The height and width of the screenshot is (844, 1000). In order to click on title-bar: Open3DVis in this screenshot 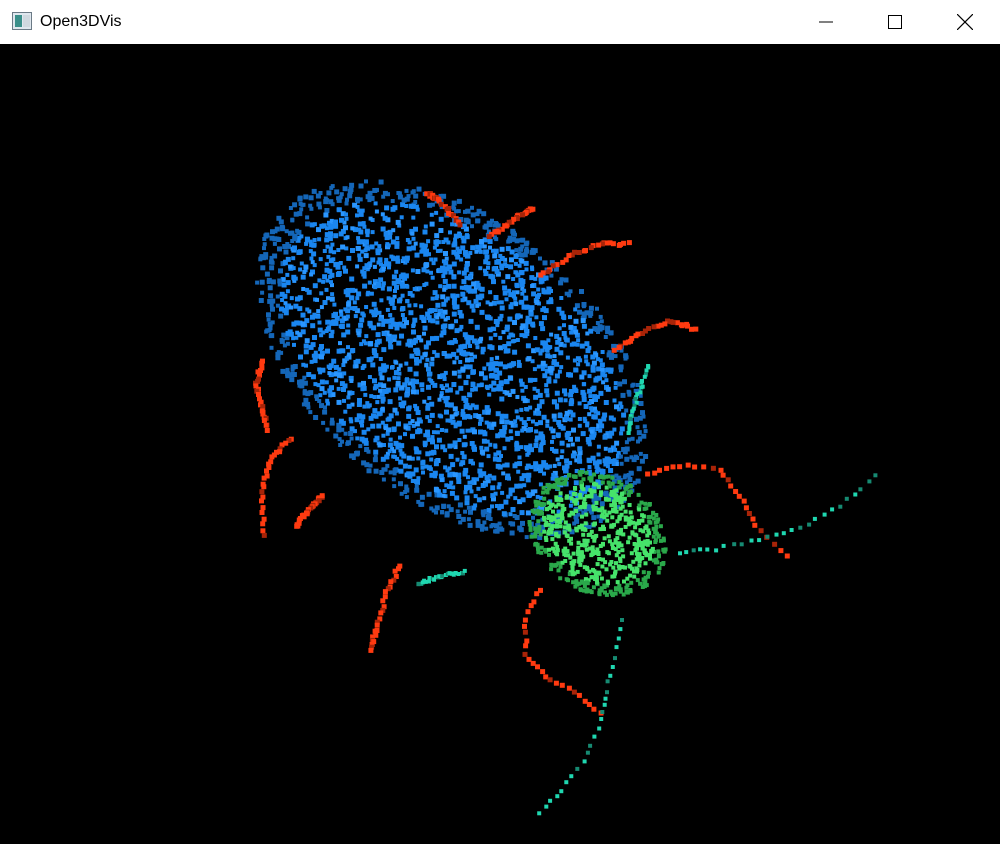, I will do `click(500, 22)`.